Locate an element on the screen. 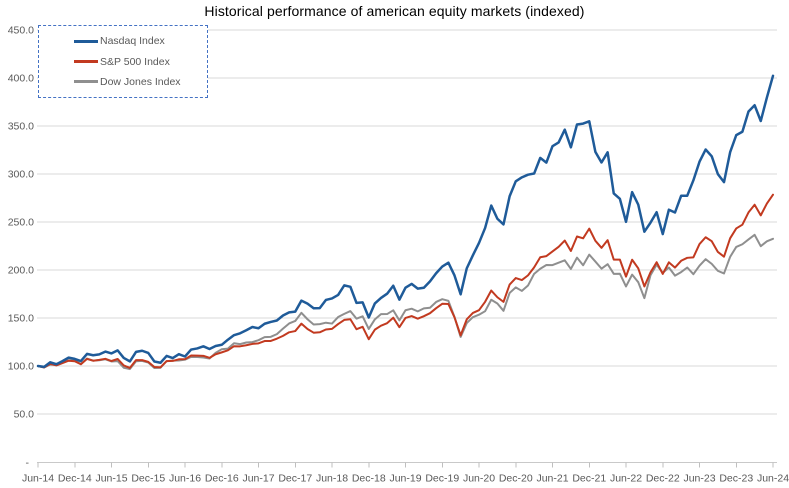 The height and width of the screenshot is (488, 789). y-tick-label: 400.0 is located at coordinates (21, 79).